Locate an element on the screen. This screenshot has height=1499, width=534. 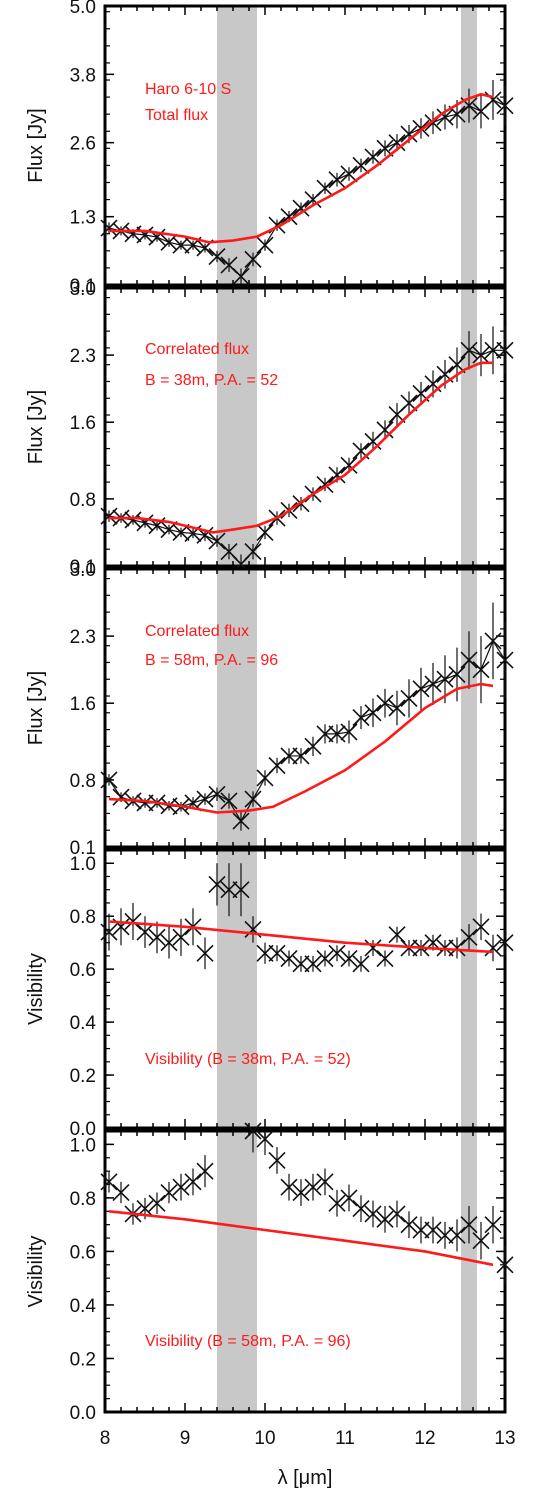
y-axis-title: Flux [Jy] is located at coordinates (36, 145).